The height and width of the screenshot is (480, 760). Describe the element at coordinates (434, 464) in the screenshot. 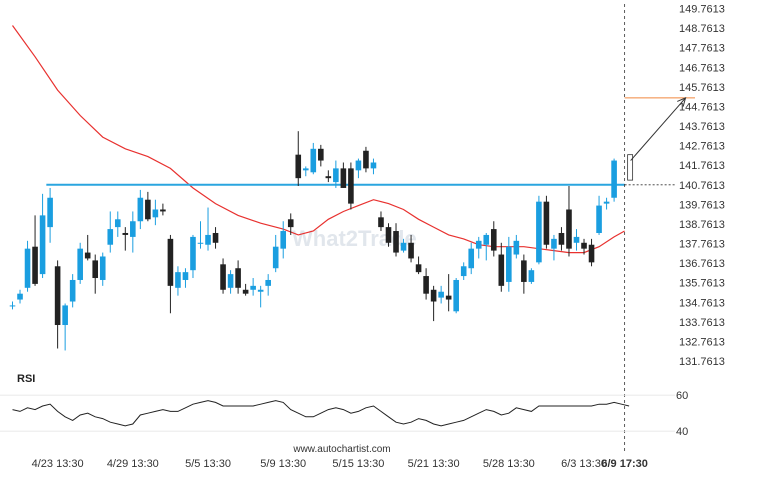

I see `time-tick-label: 5/21 13:30` at that location.